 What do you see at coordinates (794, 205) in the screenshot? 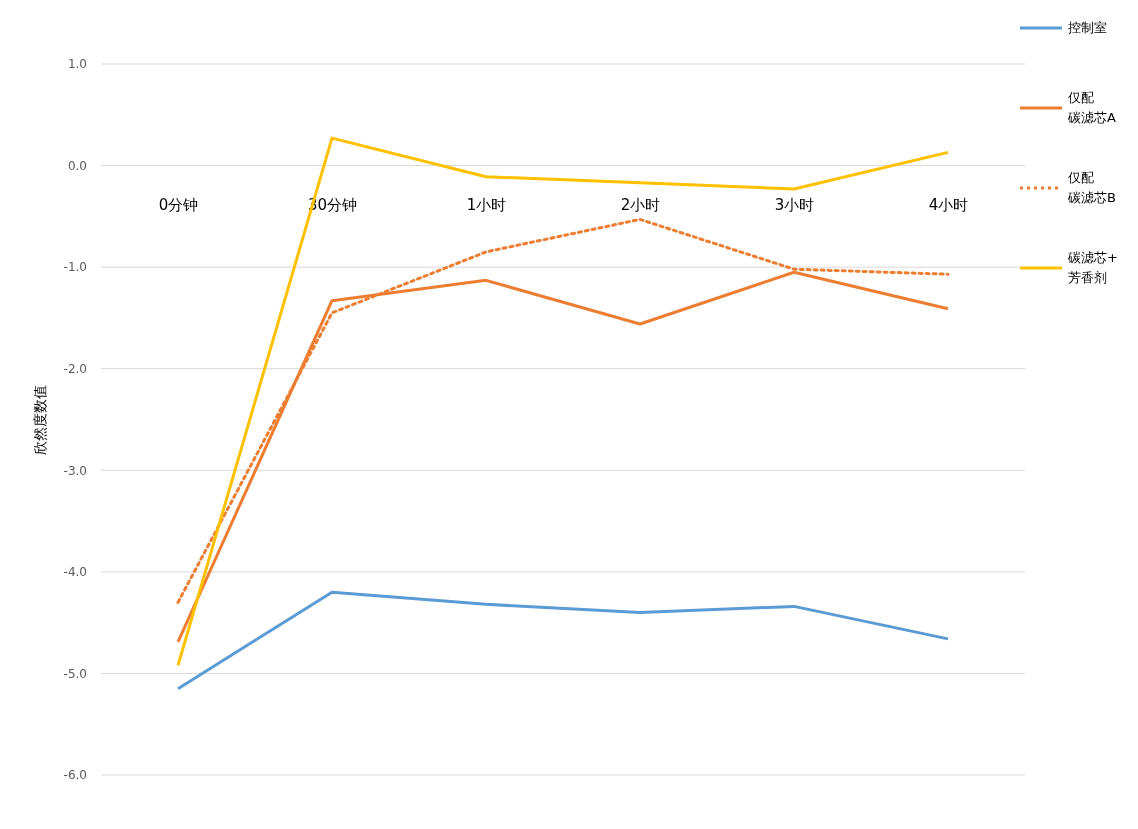
I see `x-tick-label: 3小时` at bounding box center [794, 205].